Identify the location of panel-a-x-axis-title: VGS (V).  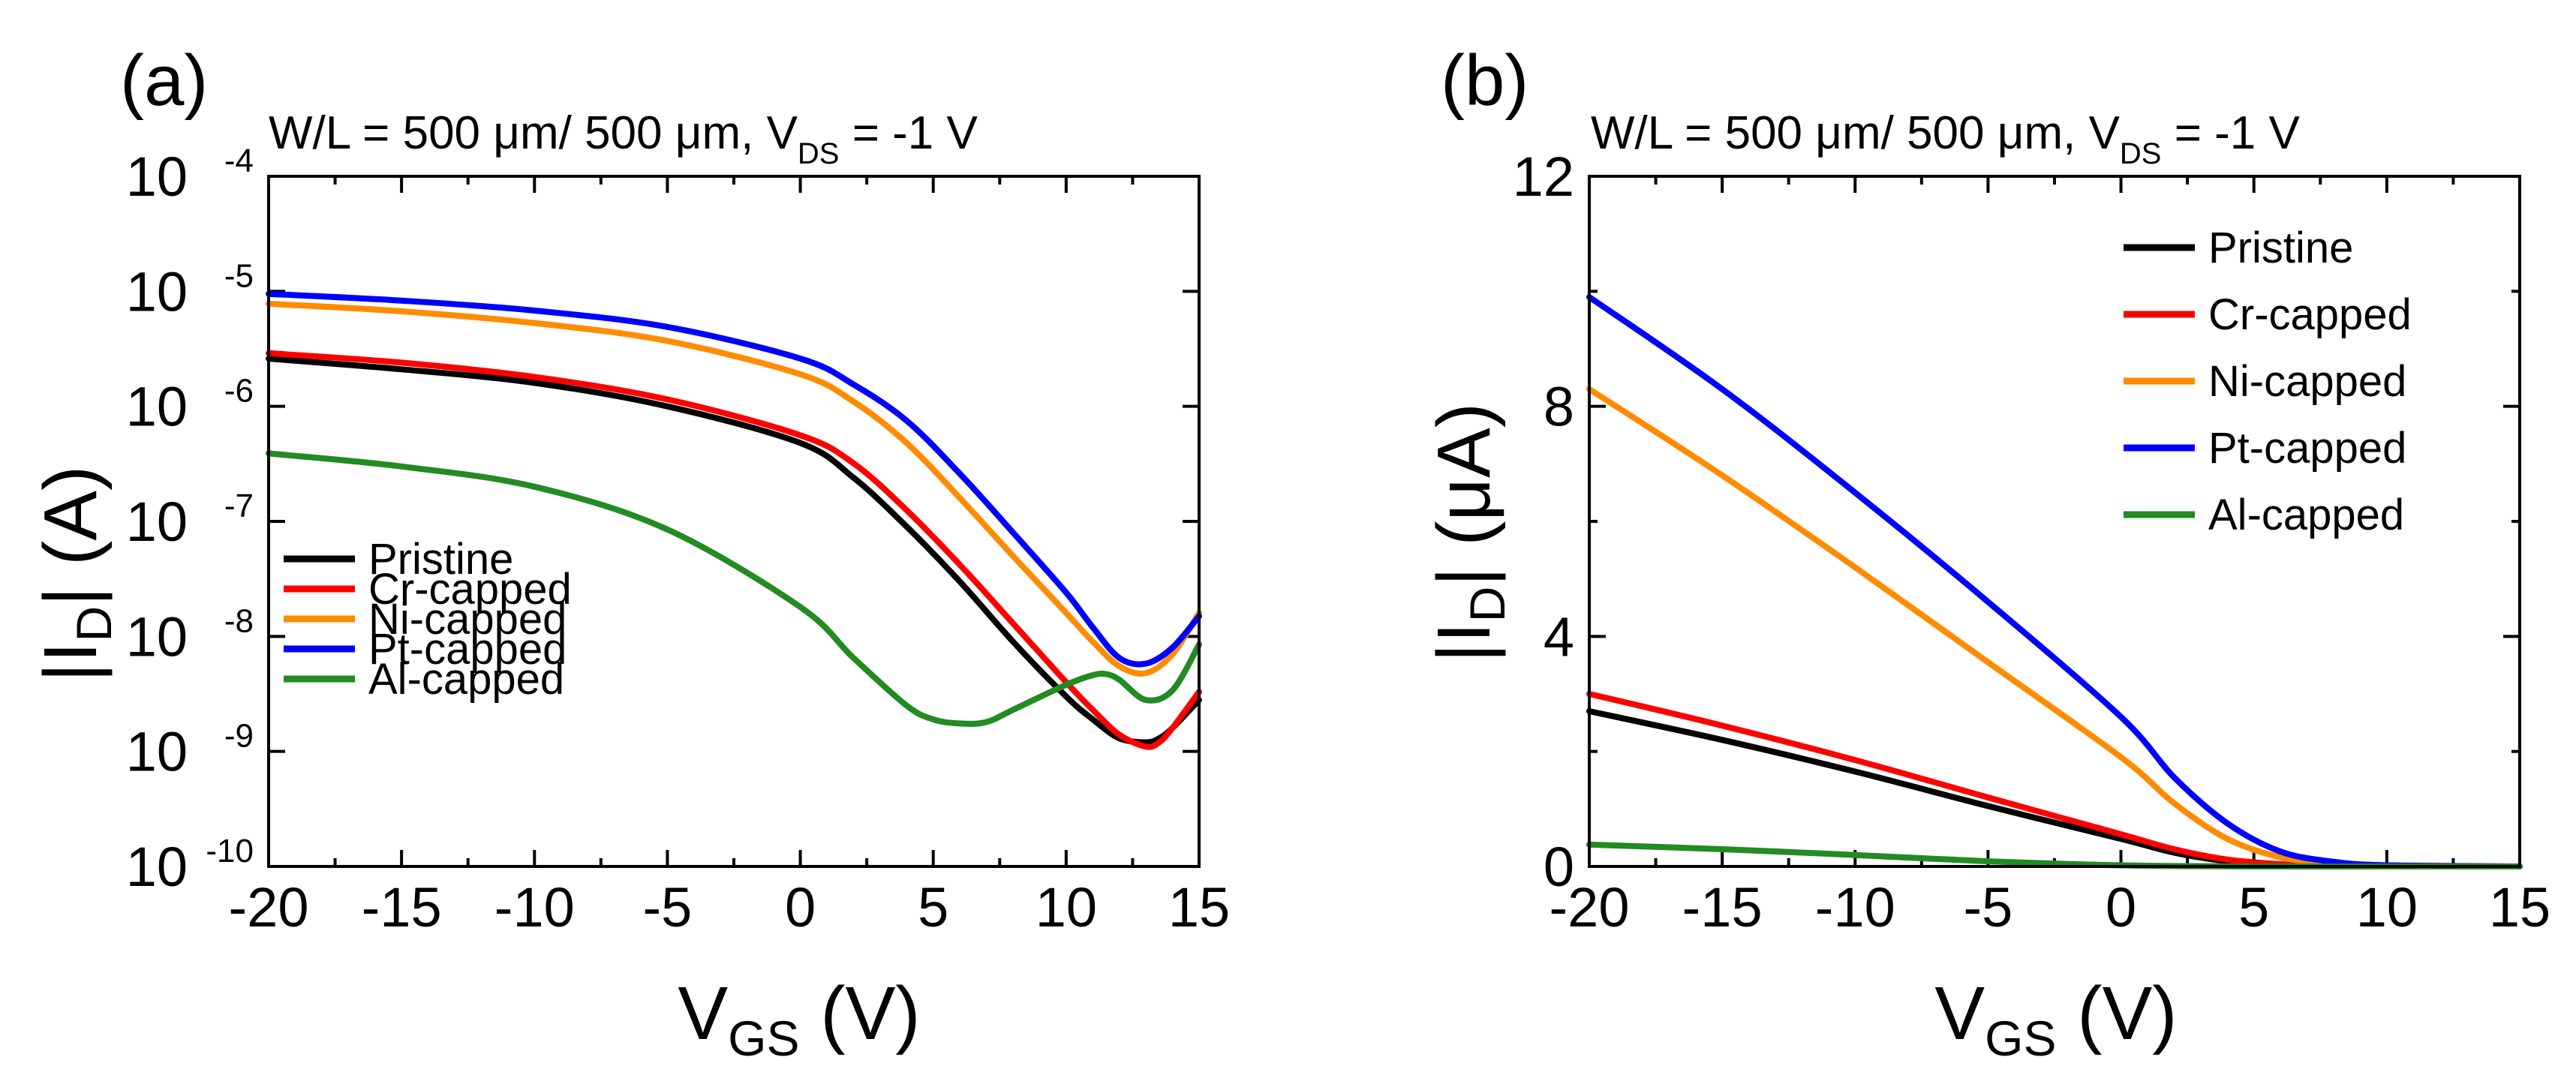
(799, 1018).